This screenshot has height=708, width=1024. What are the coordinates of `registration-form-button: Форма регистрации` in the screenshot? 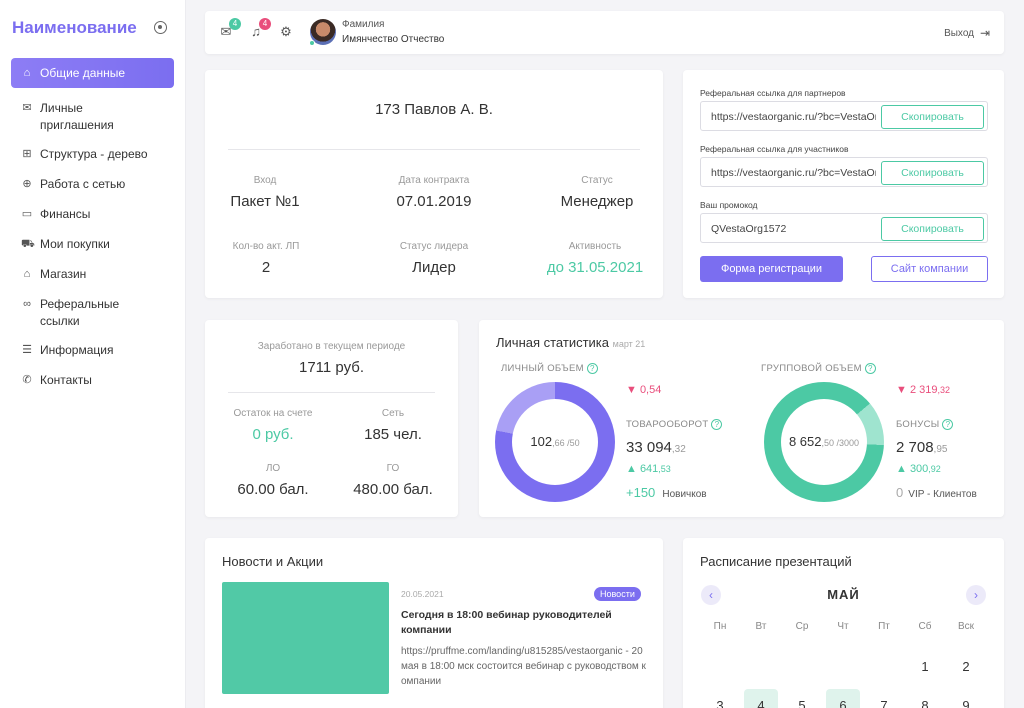 It's located at (771, 269).